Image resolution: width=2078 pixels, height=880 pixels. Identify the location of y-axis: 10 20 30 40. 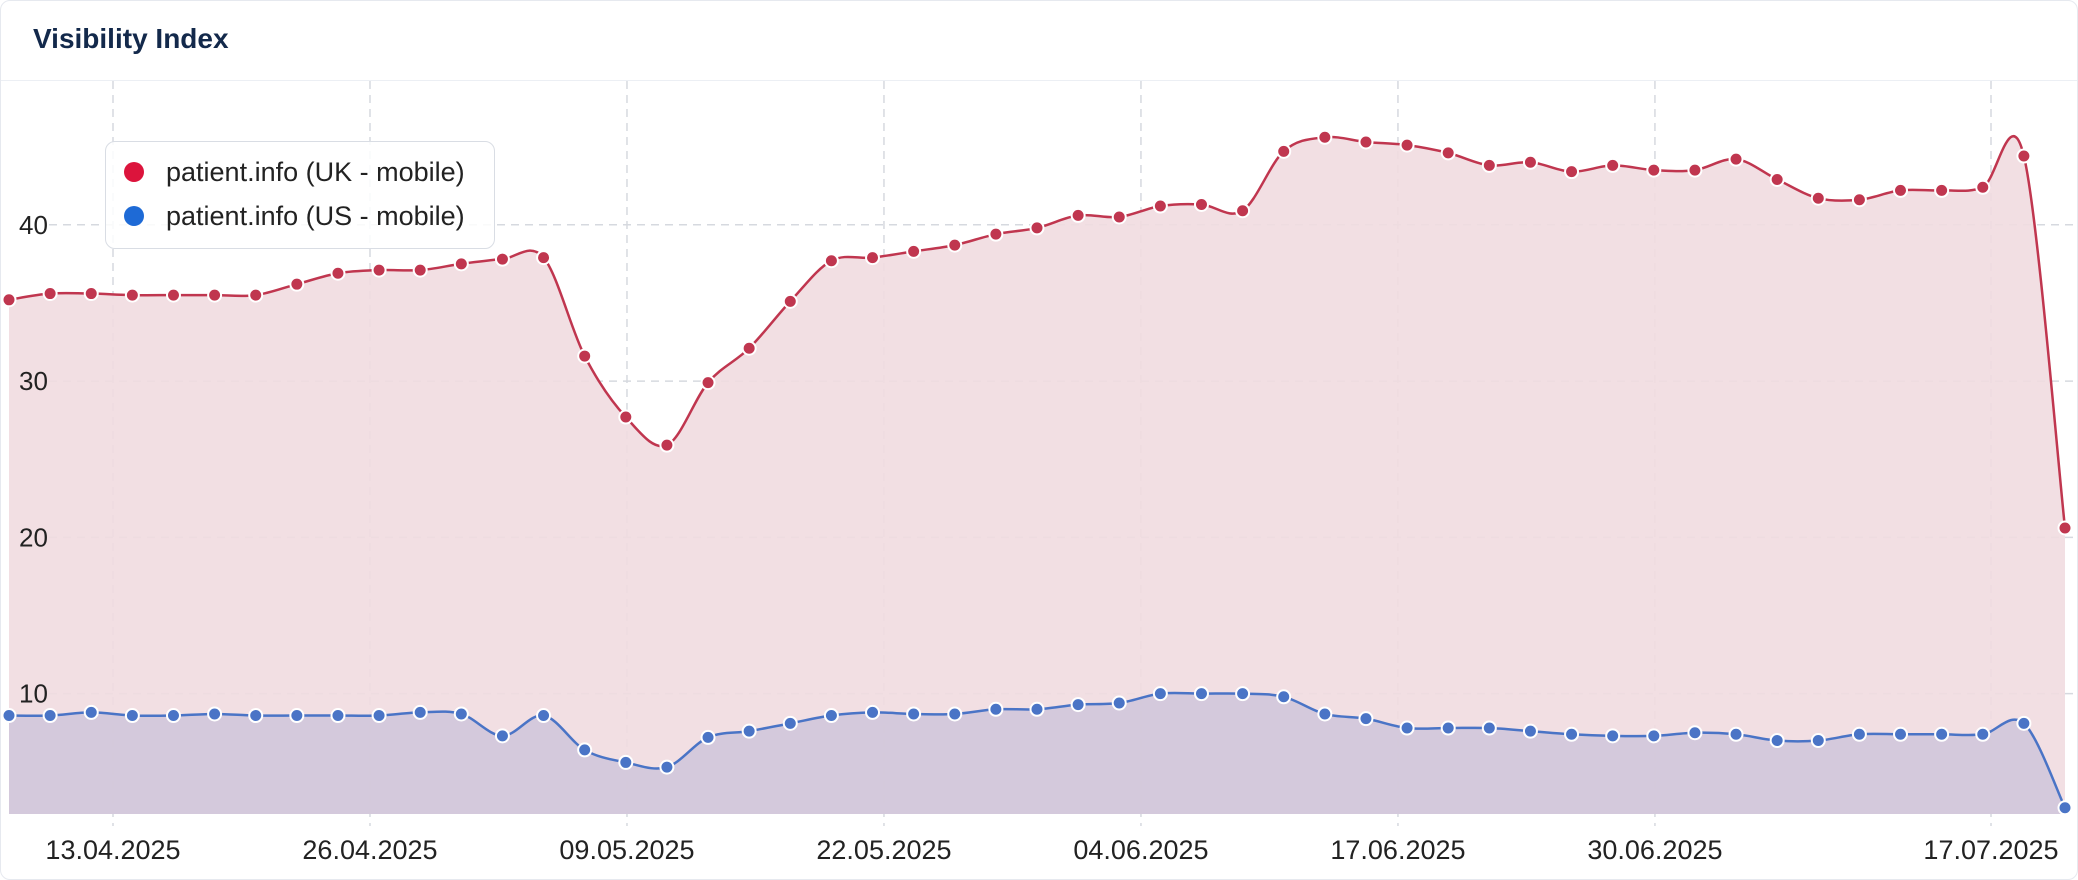
(33, 459).